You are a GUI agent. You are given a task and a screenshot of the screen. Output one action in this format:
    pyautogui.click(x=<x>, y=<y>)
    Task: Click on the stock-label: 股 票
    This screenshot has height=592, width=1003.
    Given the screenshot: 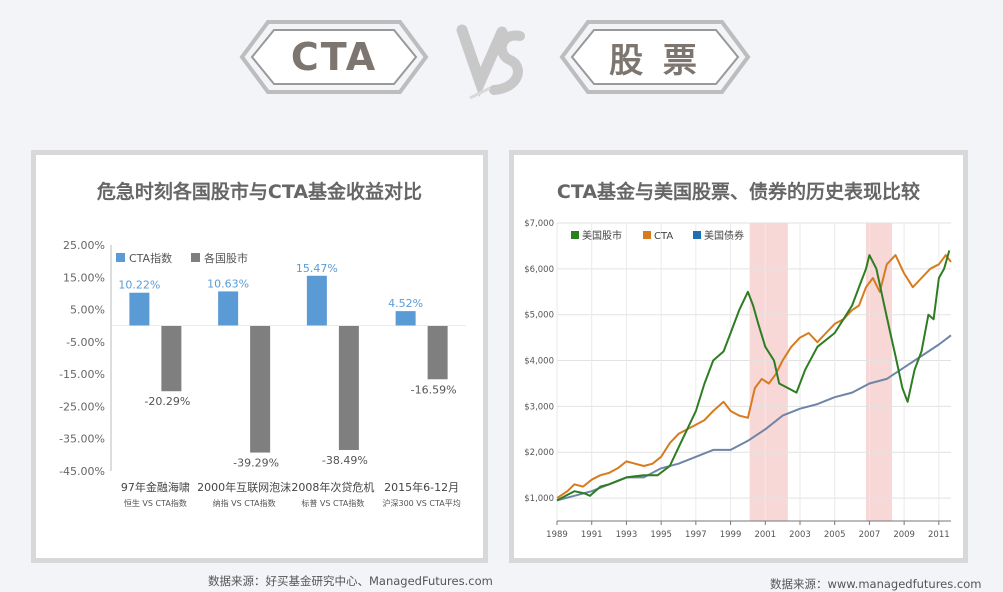 What is the action you would take?
    pyautogui.click(x=655, y=60)
    